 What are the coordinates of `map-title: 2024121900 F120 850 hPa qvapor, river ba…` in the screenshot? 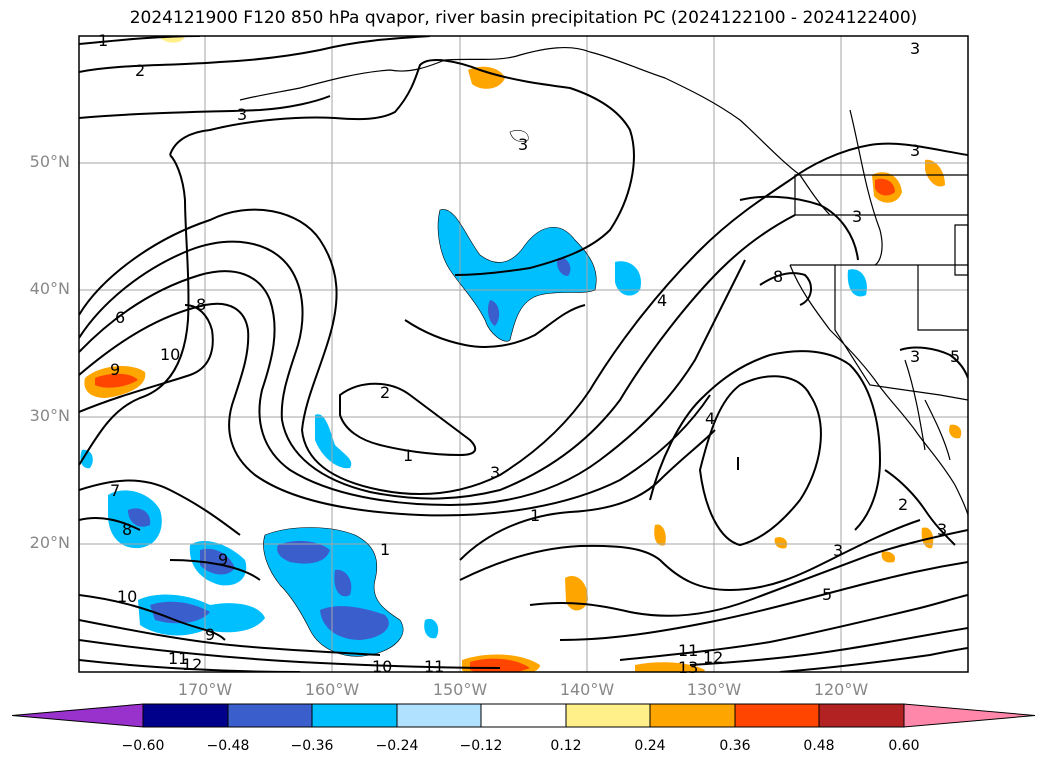 It's located at (523, 18).